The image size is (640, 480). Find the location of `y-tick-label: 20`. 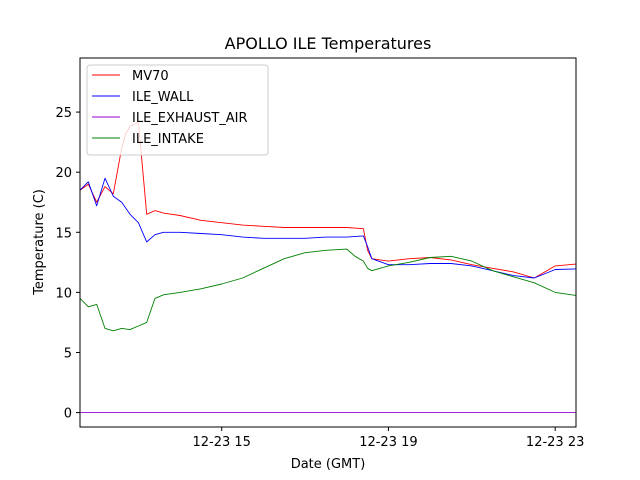

y-tick-label: 20 is located at coordinates (63, 173).